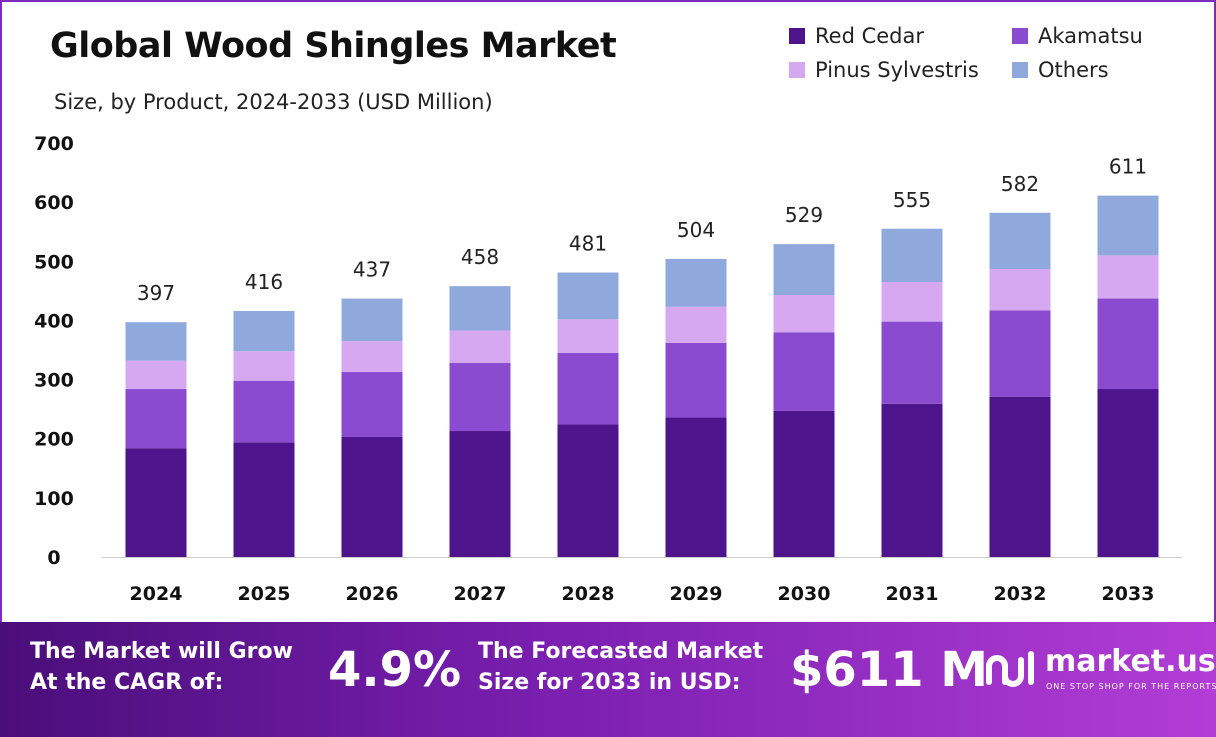 Image resolution: width=1216 pixels, height=737 pixels. I want to click on cagr-label-line1: The Market will Grow, so click(161, 651).